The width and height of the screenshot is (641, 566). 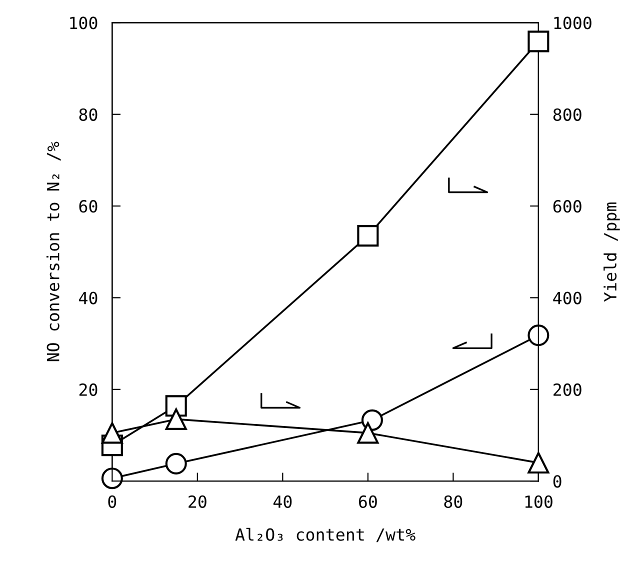 What do you see at coordinates (84, 23) in the screenshot?
I see `y-tick-label: 100` at bounding box center [84, 23].